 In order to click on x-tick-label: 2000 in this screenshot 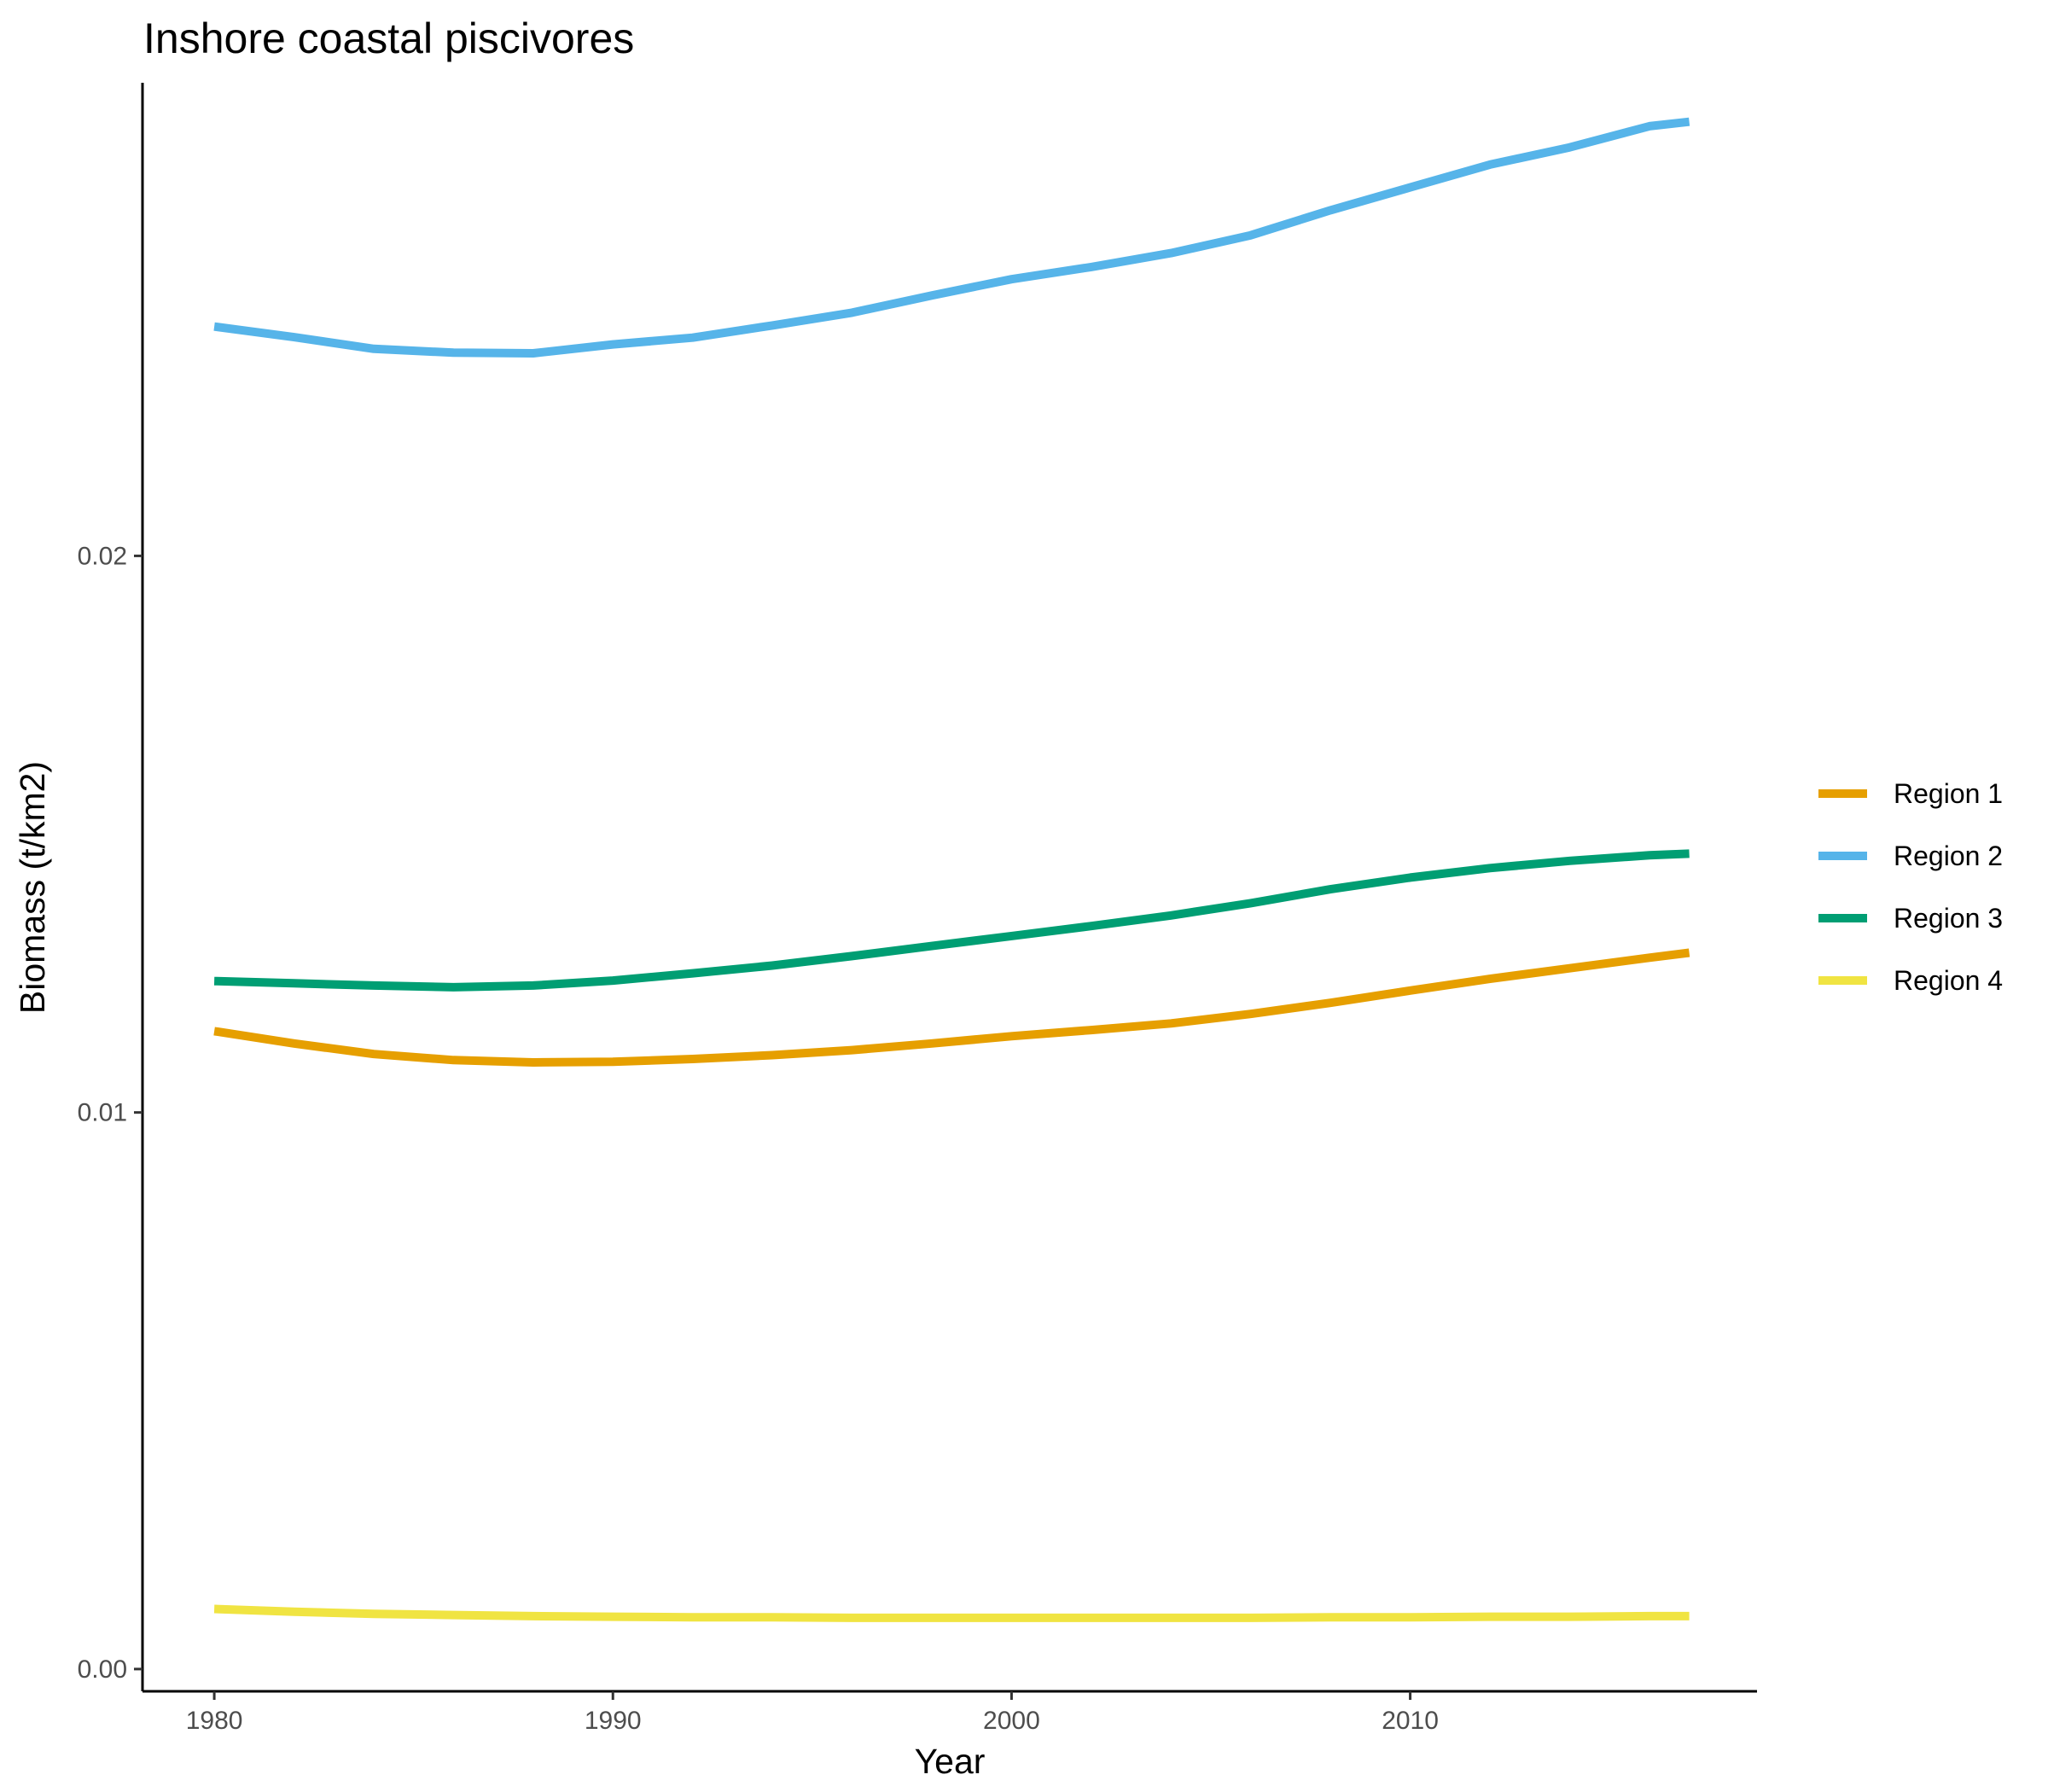, I will do `click(1012, 1721)`.